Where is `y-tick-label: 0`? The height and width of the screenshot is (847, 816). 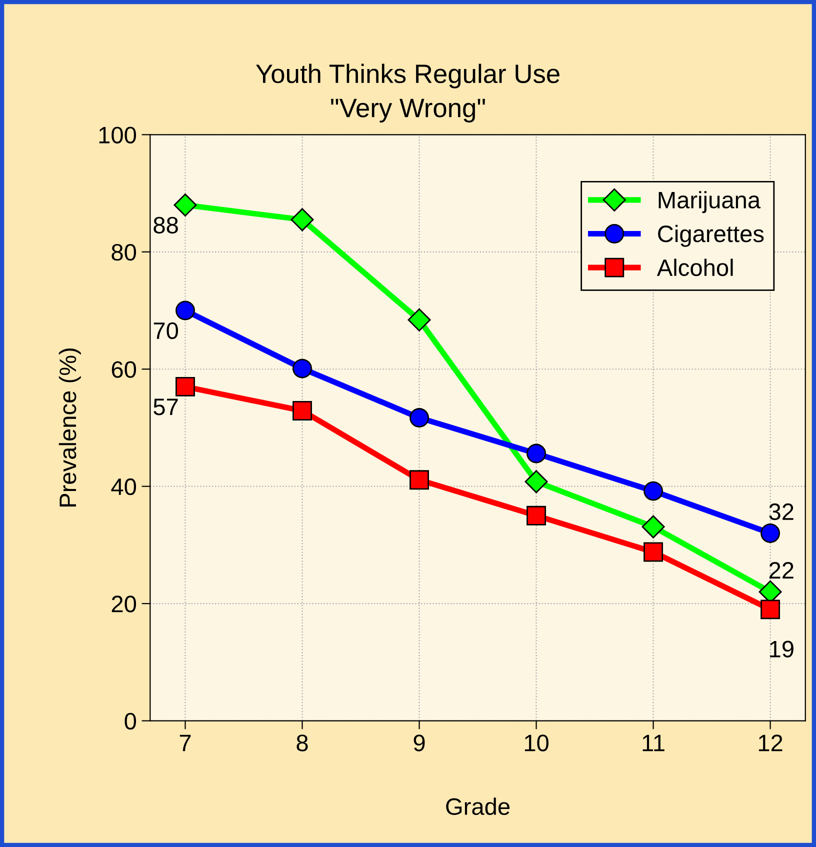 y-tick-label: 0 is located at coordinates (130, 721).